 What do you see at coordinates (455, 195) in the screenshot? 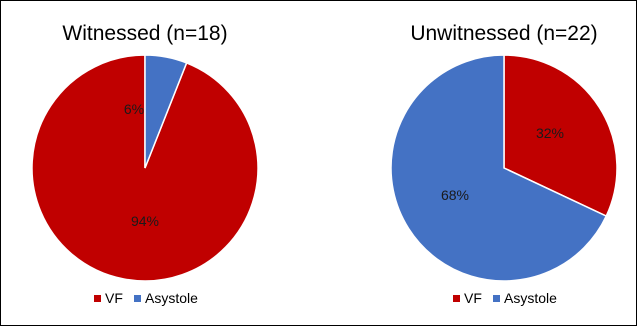
I see `slice-label-asystole: 68%` at bounding box center [455, 195].